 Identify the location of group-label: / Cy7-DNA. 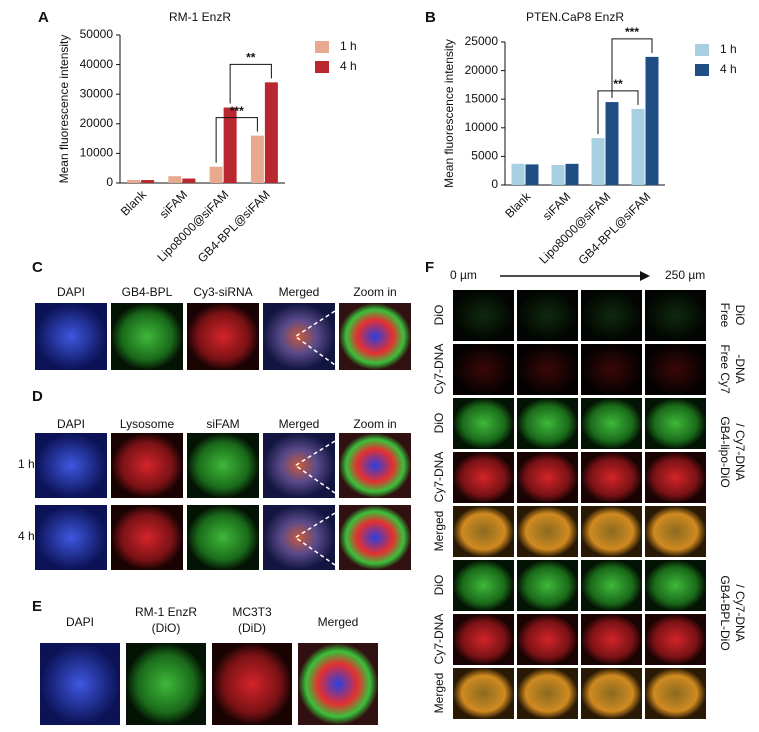
(740, 612).